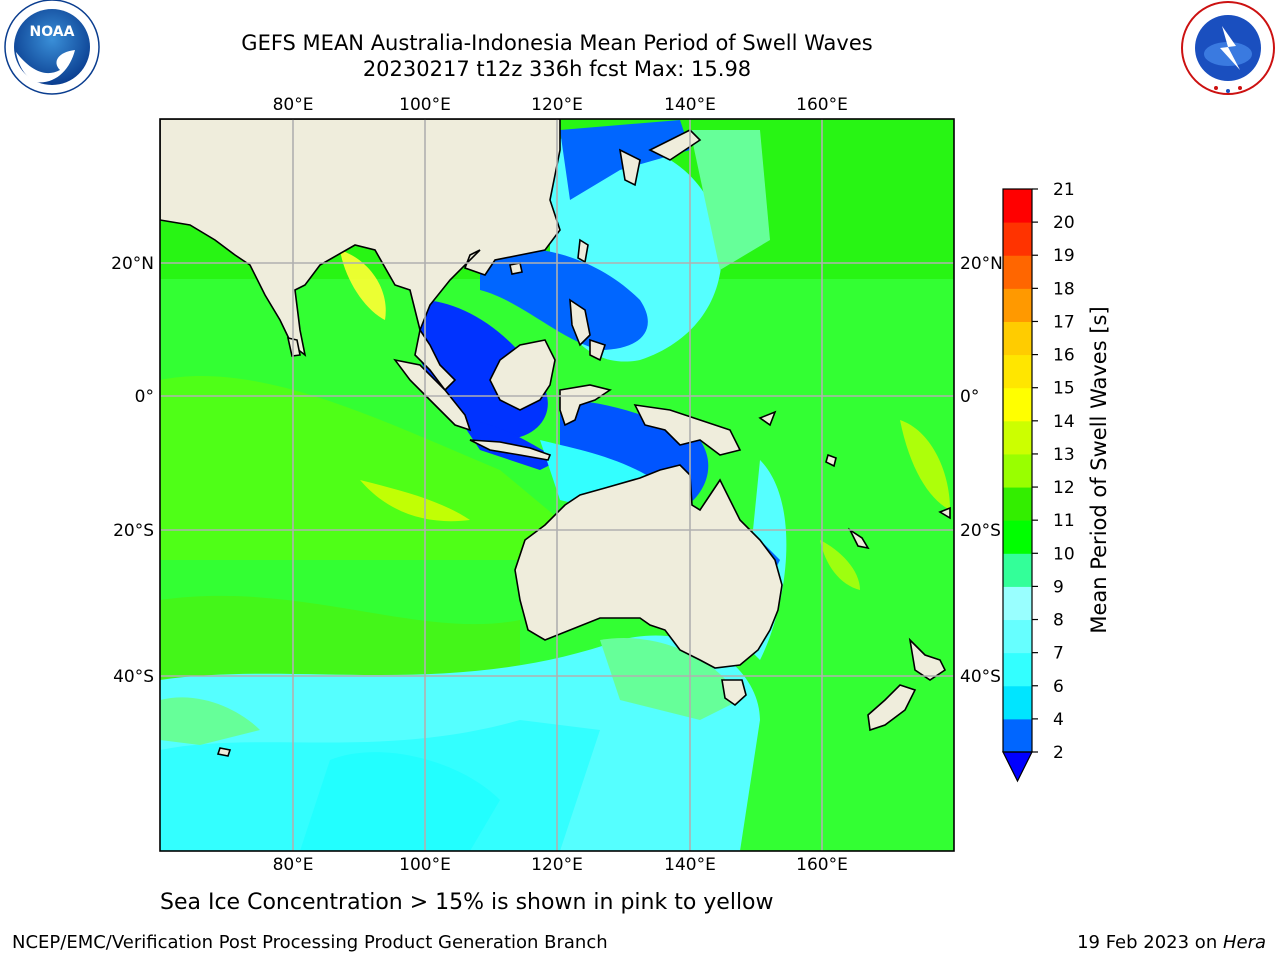  What do you see at coordinates (557, 105) in the screenshot?
I see `lon-label-top-120: 120°E` at bounding box center [557, 105].